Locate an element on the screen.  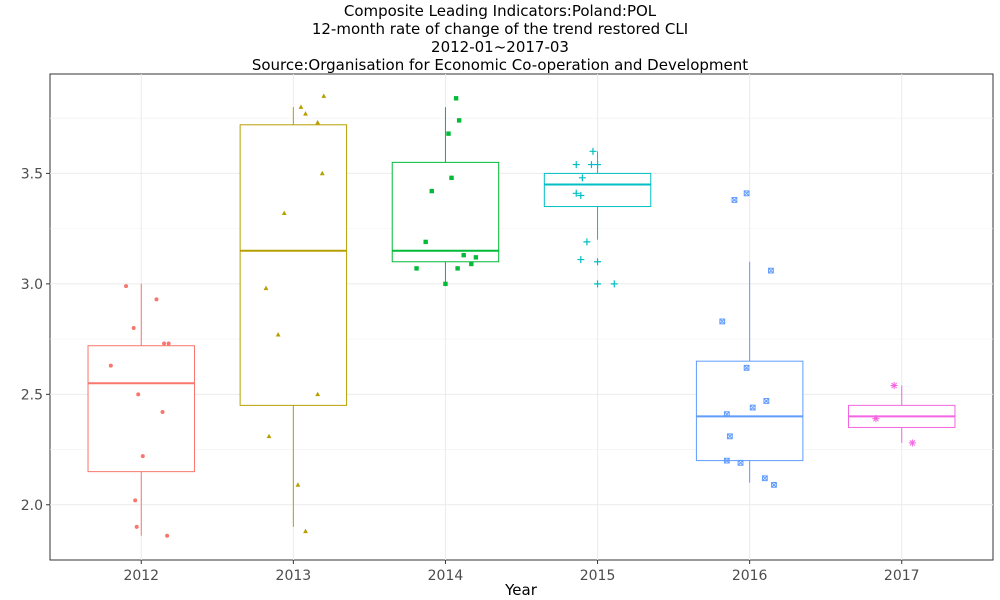
box-2014 is located at coordinates (445, 195).